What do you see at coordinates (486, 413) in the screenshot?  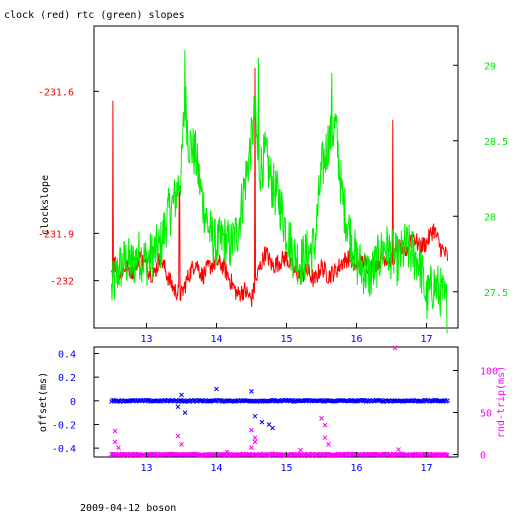 I see `bottom-right-tick-label: 50` at bounding box center [486, 413].